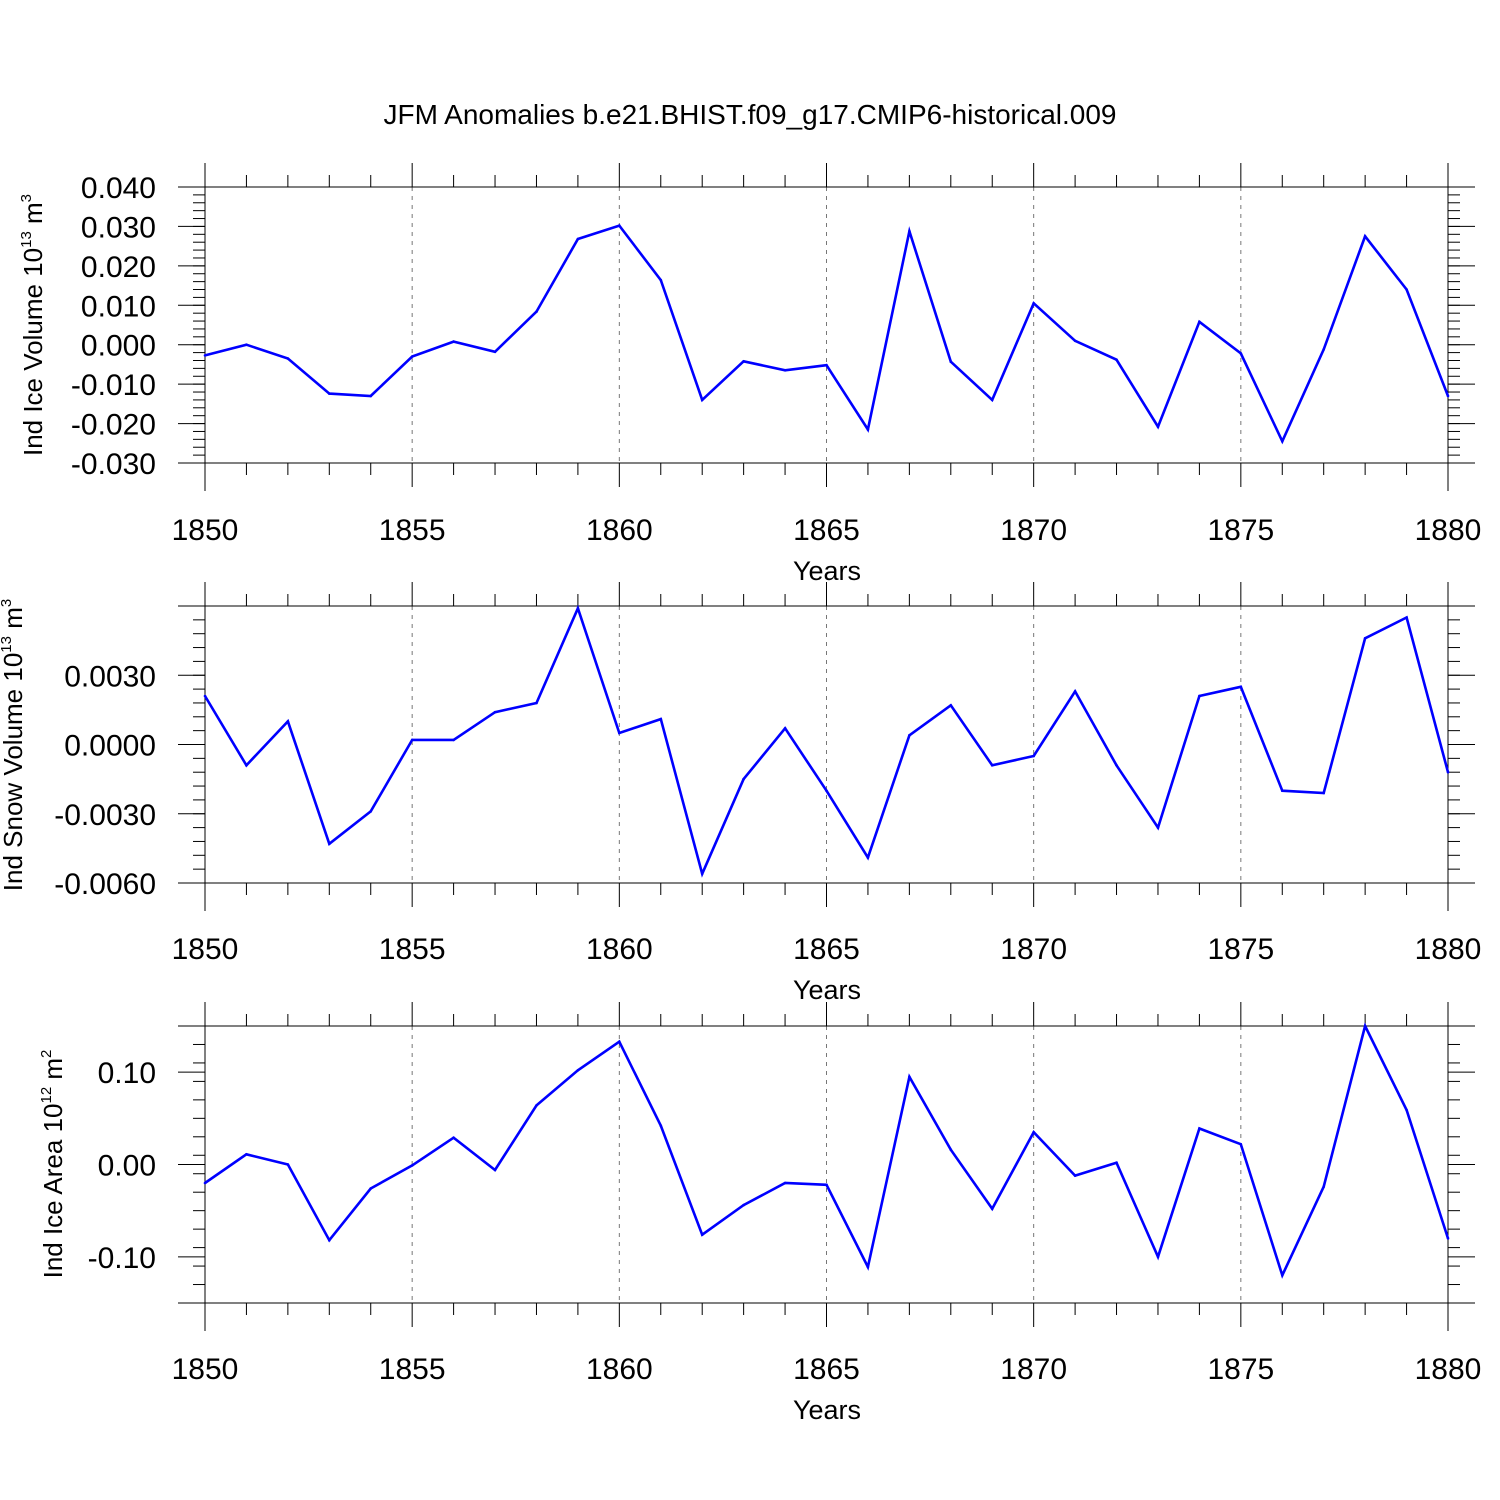 Image resolution: width=1500 pixels, height=1500 pixels. What do you see at coordinates (110, 676) in the screenshot?
I see `y-tick-label: 0.0030` at bounding box center [110, 676].